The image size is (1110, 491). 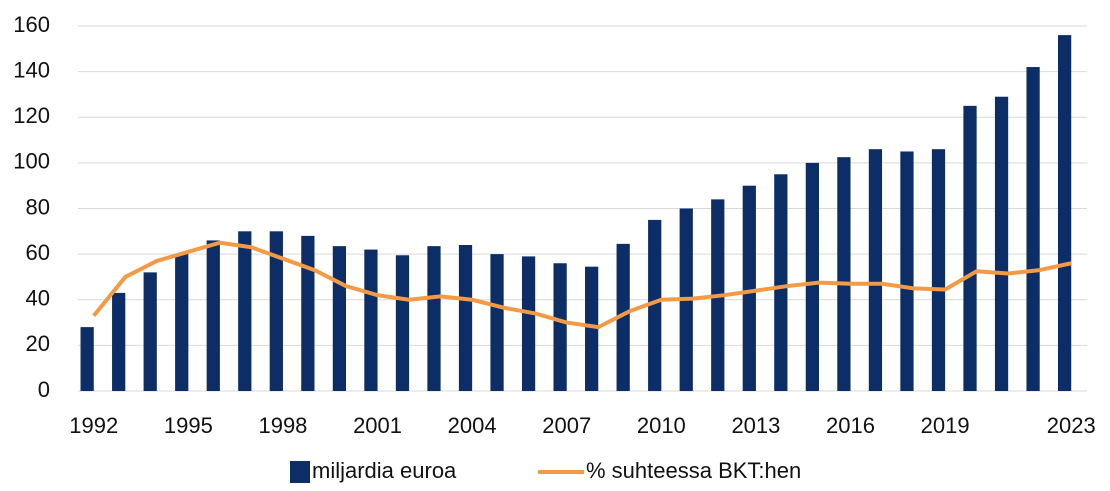 What do you see at coordinates (31, 24) in the screenshot?
I see `y-tick-label: 160` at bounding box center [31, 24].